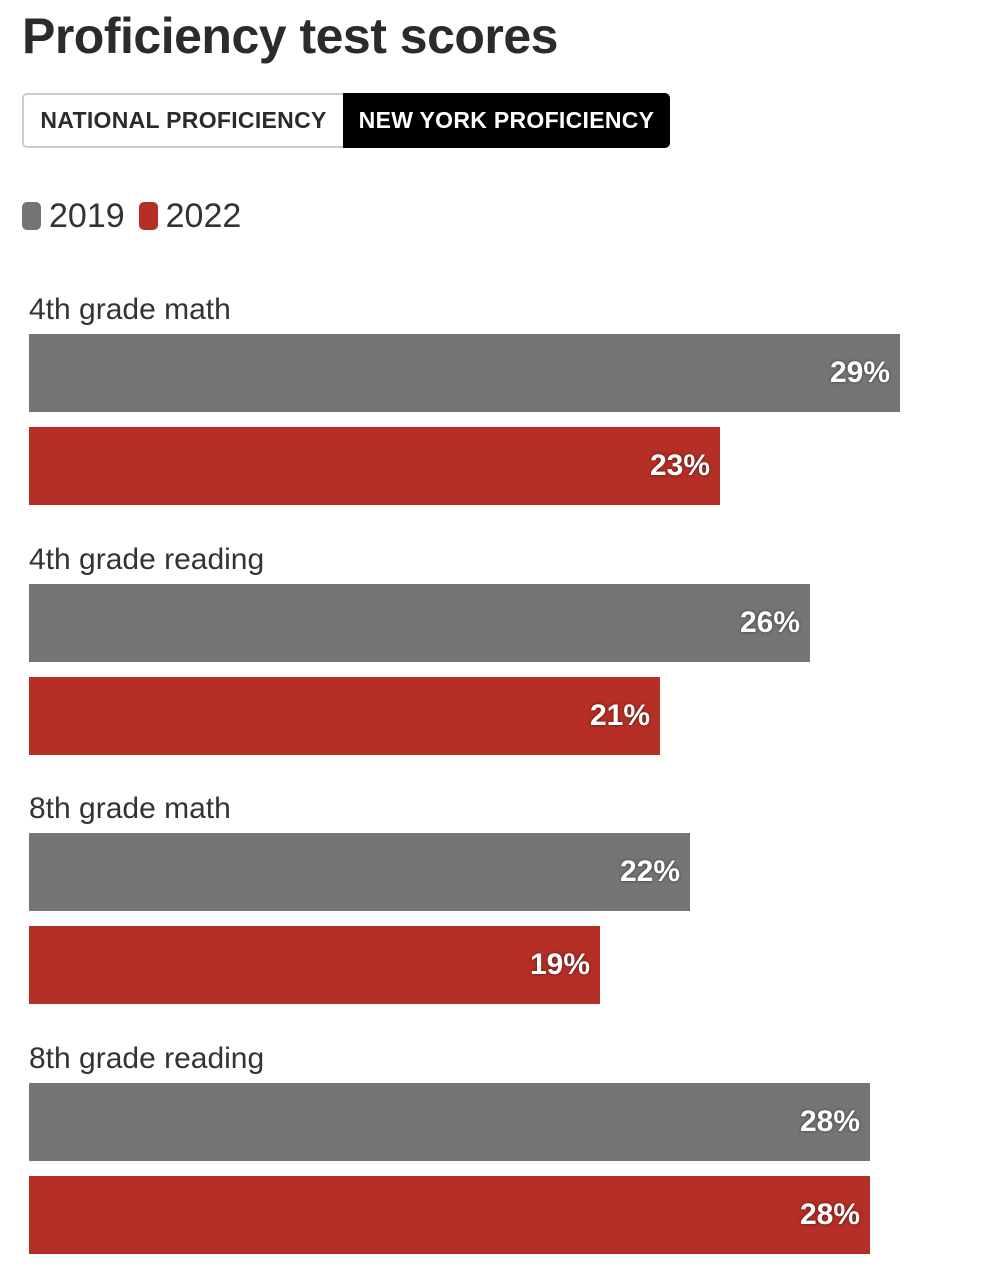 This screenshot has height=1280, width=981. Describe the element at coordinates (449, 1121) in the screenshot. I see `bar-8th-grade-reading-2019: 28%` at that location.